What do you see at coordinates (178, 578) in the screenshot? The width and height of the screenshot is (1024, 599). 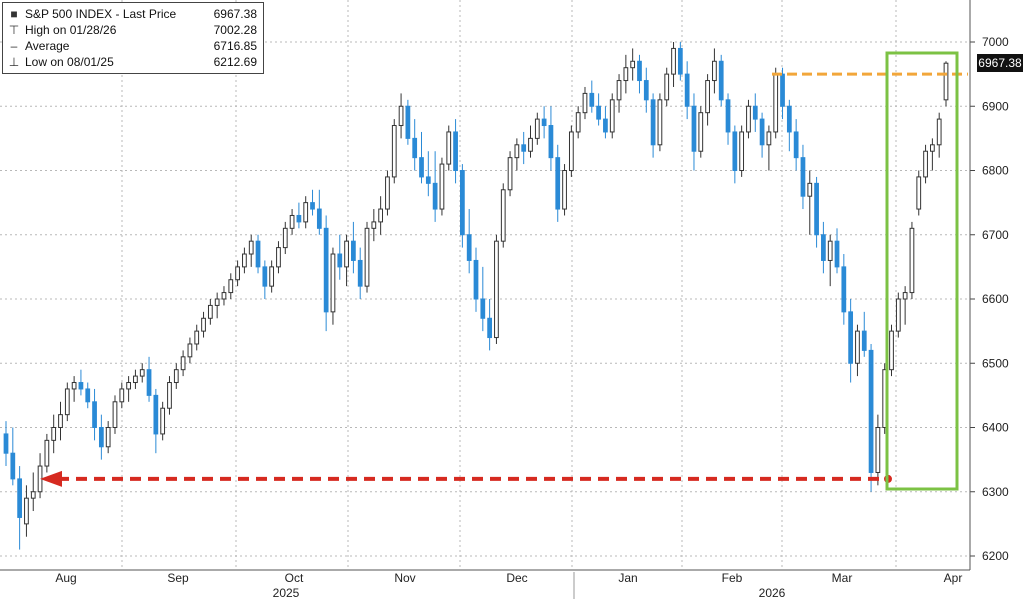 I see `x-month-label: Sep` at bounding box center [178, 578].